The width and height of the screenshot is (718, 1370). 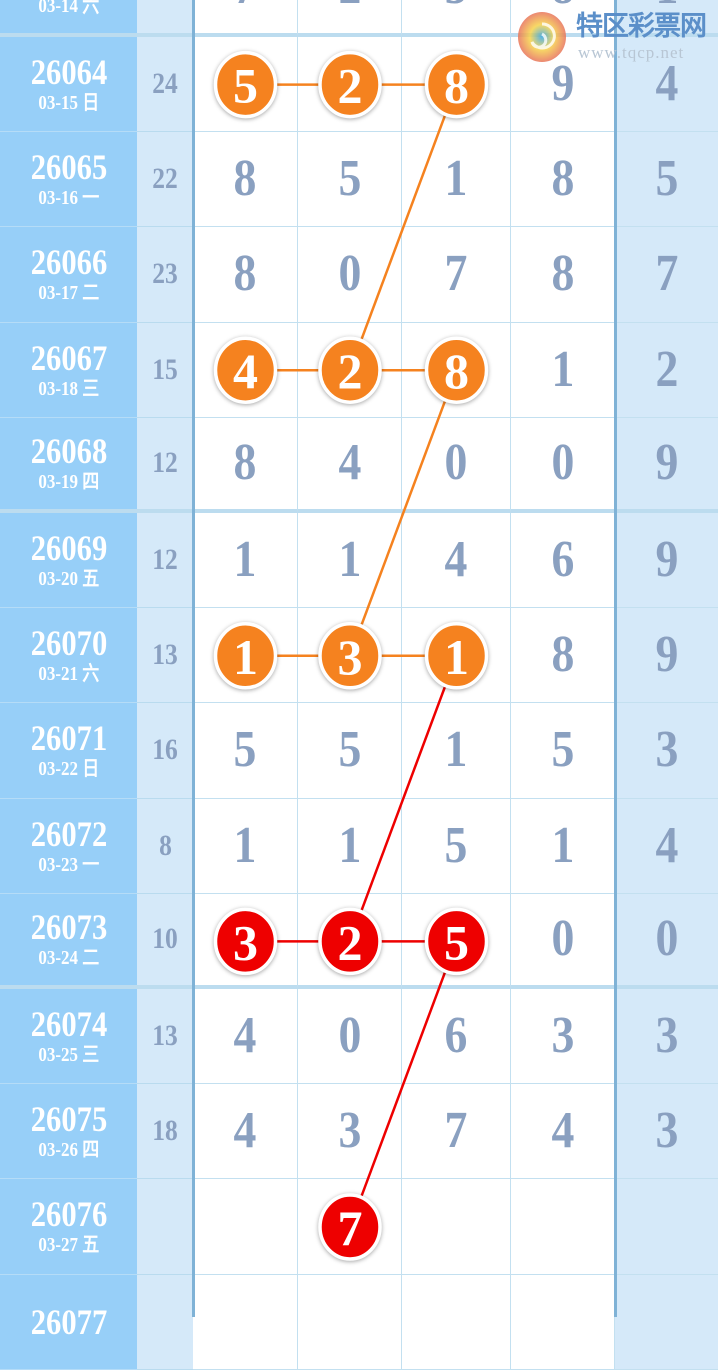 I want to click on period-cell: 26075 03-26 四, so click(x=68, y=1132).